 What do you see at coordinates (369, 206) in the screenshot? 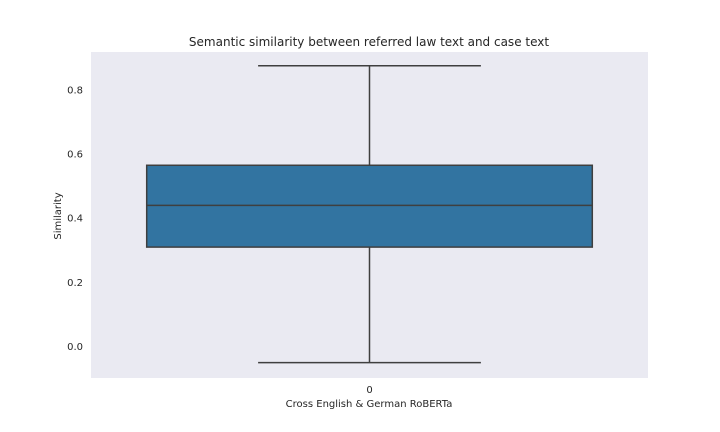
I see `iqr-box` at bounding box center [369, 206].